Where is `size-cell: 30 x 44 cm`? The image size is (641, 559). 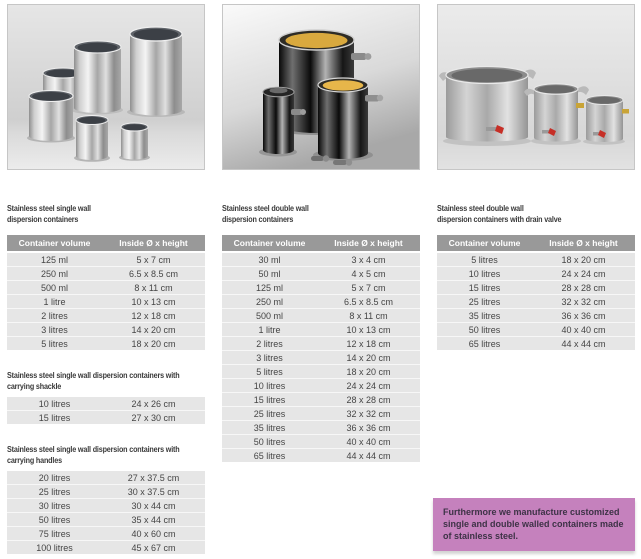 size-cell: 30 x 44 cm is located at coordinates (153, 505).